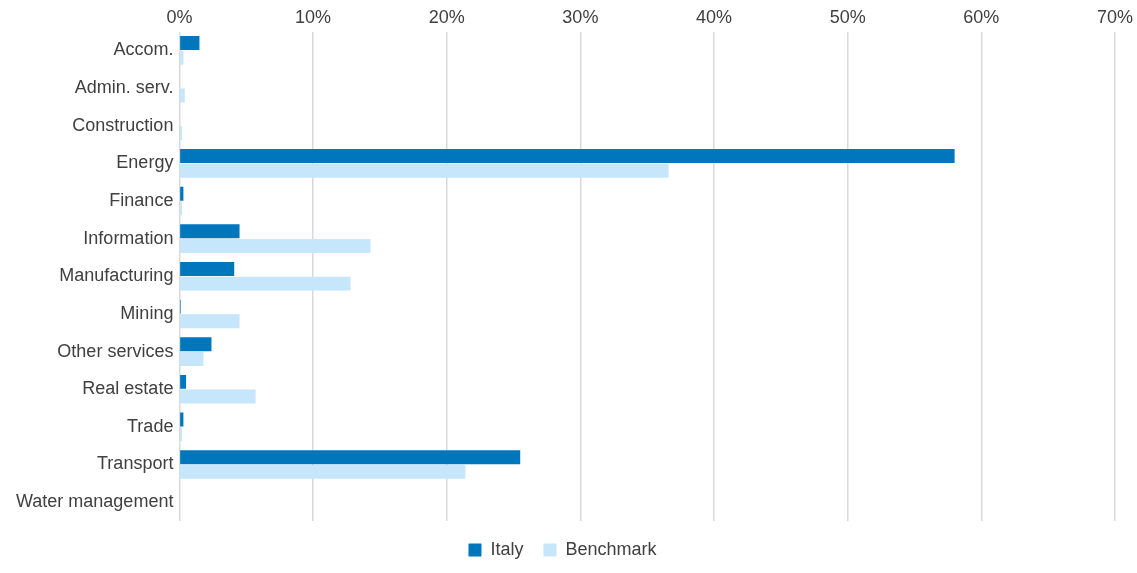 This screenshot has width=1137, height=573. Describe the element at coordinates (145, 162) in the screenshot. I see `y-tick-label: Energy` at that location.